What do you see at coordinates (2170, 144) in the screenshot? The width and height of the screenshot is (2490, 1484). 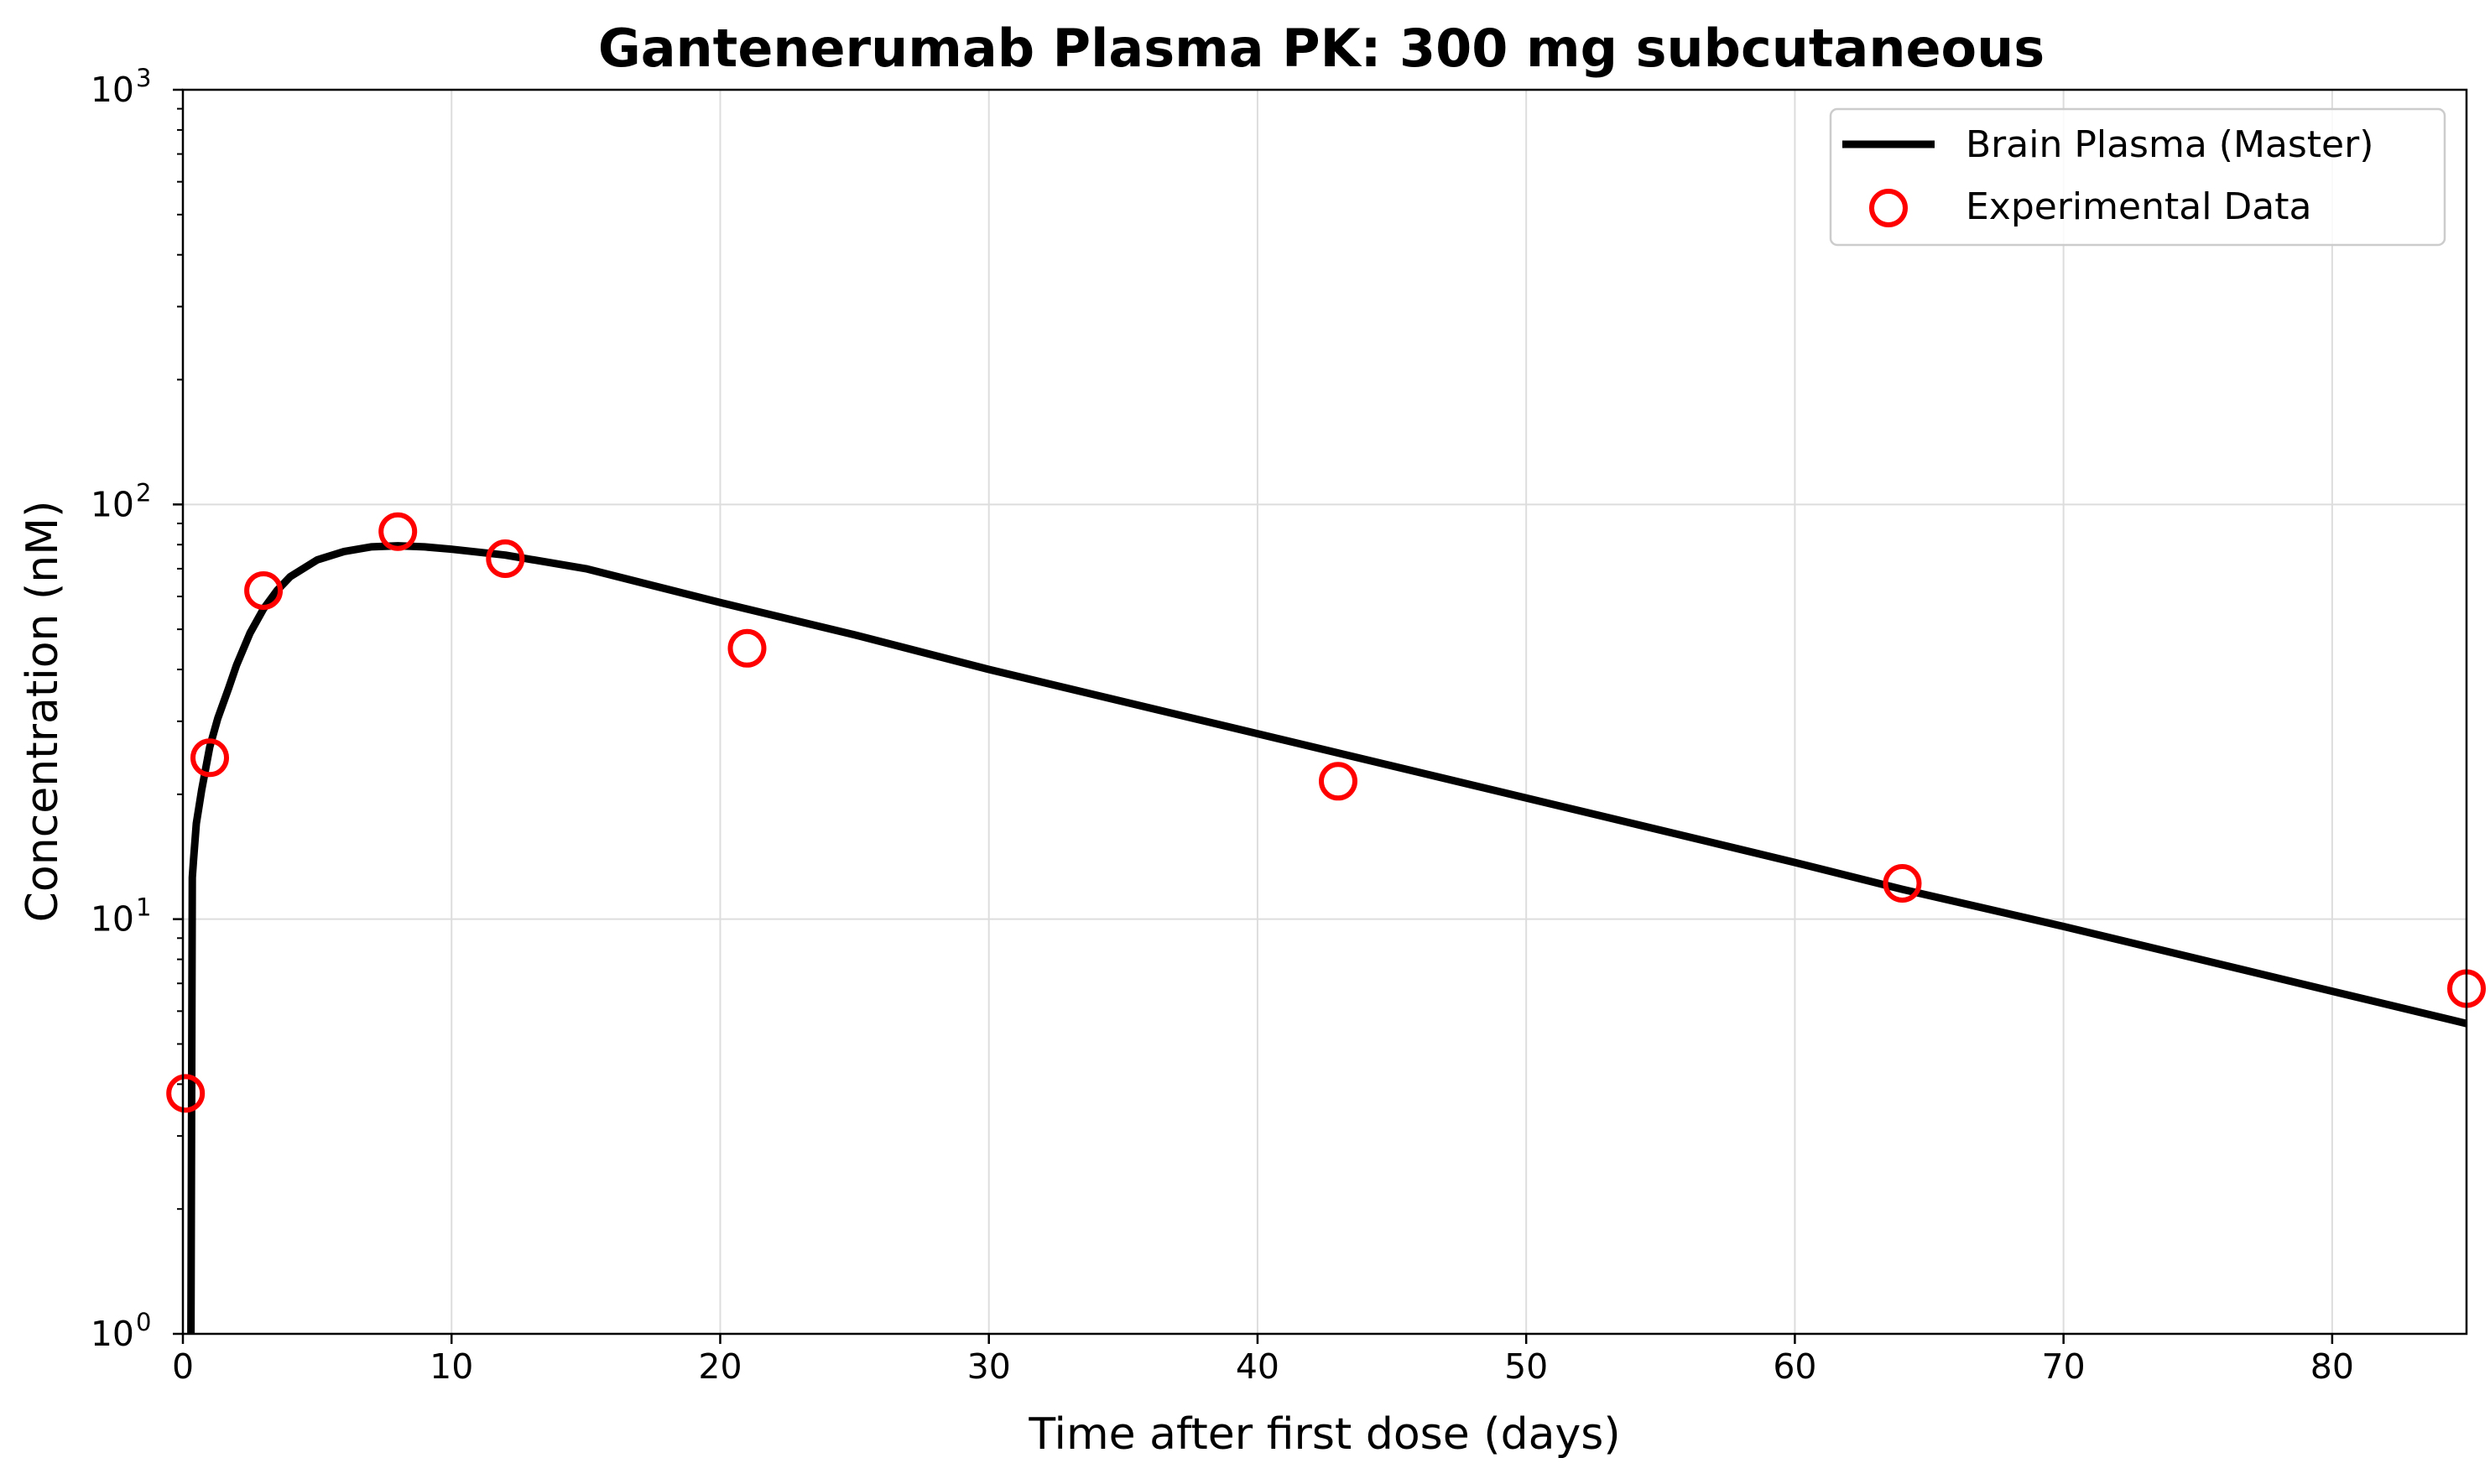 I see `legend-label-line: Brain Plasma (Master)` at bounding box center [2170, 144].